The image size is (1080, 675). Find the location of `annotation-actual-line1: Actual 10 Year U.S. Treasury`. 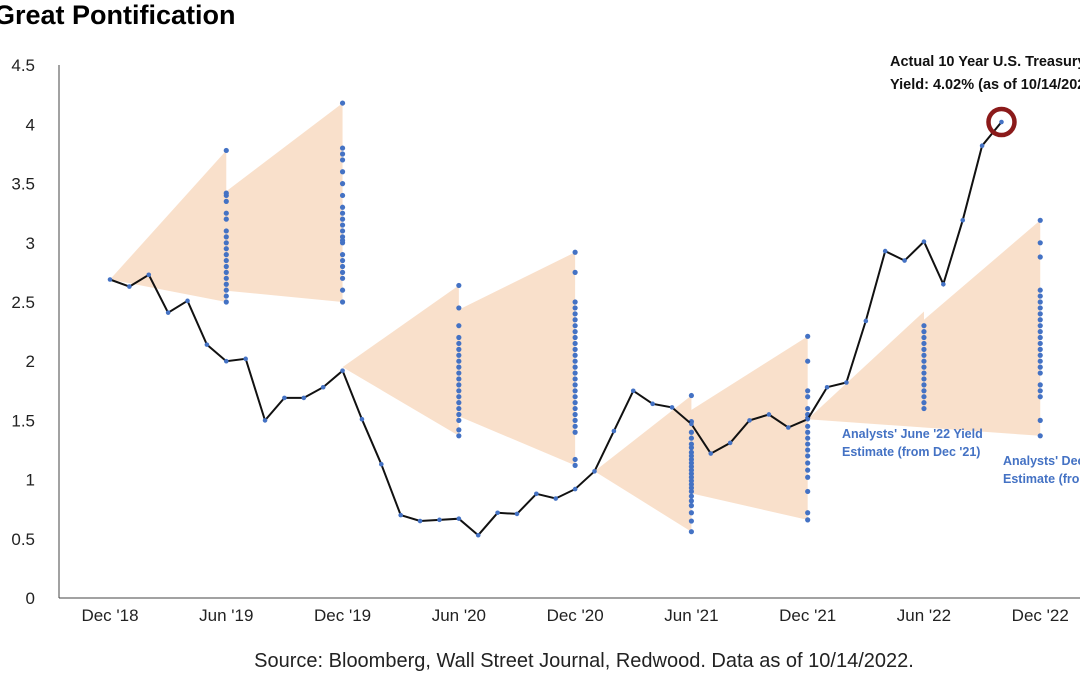

annotation-actual-line1: Actual 10 Year U.S. Treasury is located at coordinates (985, 62).